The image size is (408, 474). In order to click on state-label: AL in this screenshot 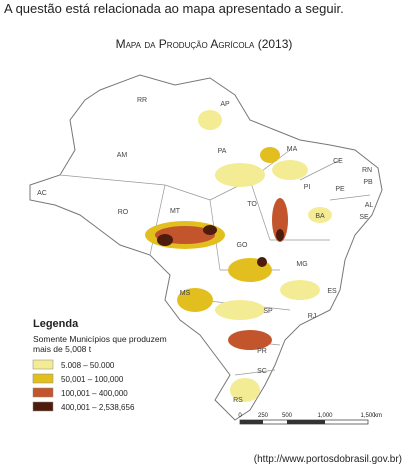, I will do `click(369, 205)`.